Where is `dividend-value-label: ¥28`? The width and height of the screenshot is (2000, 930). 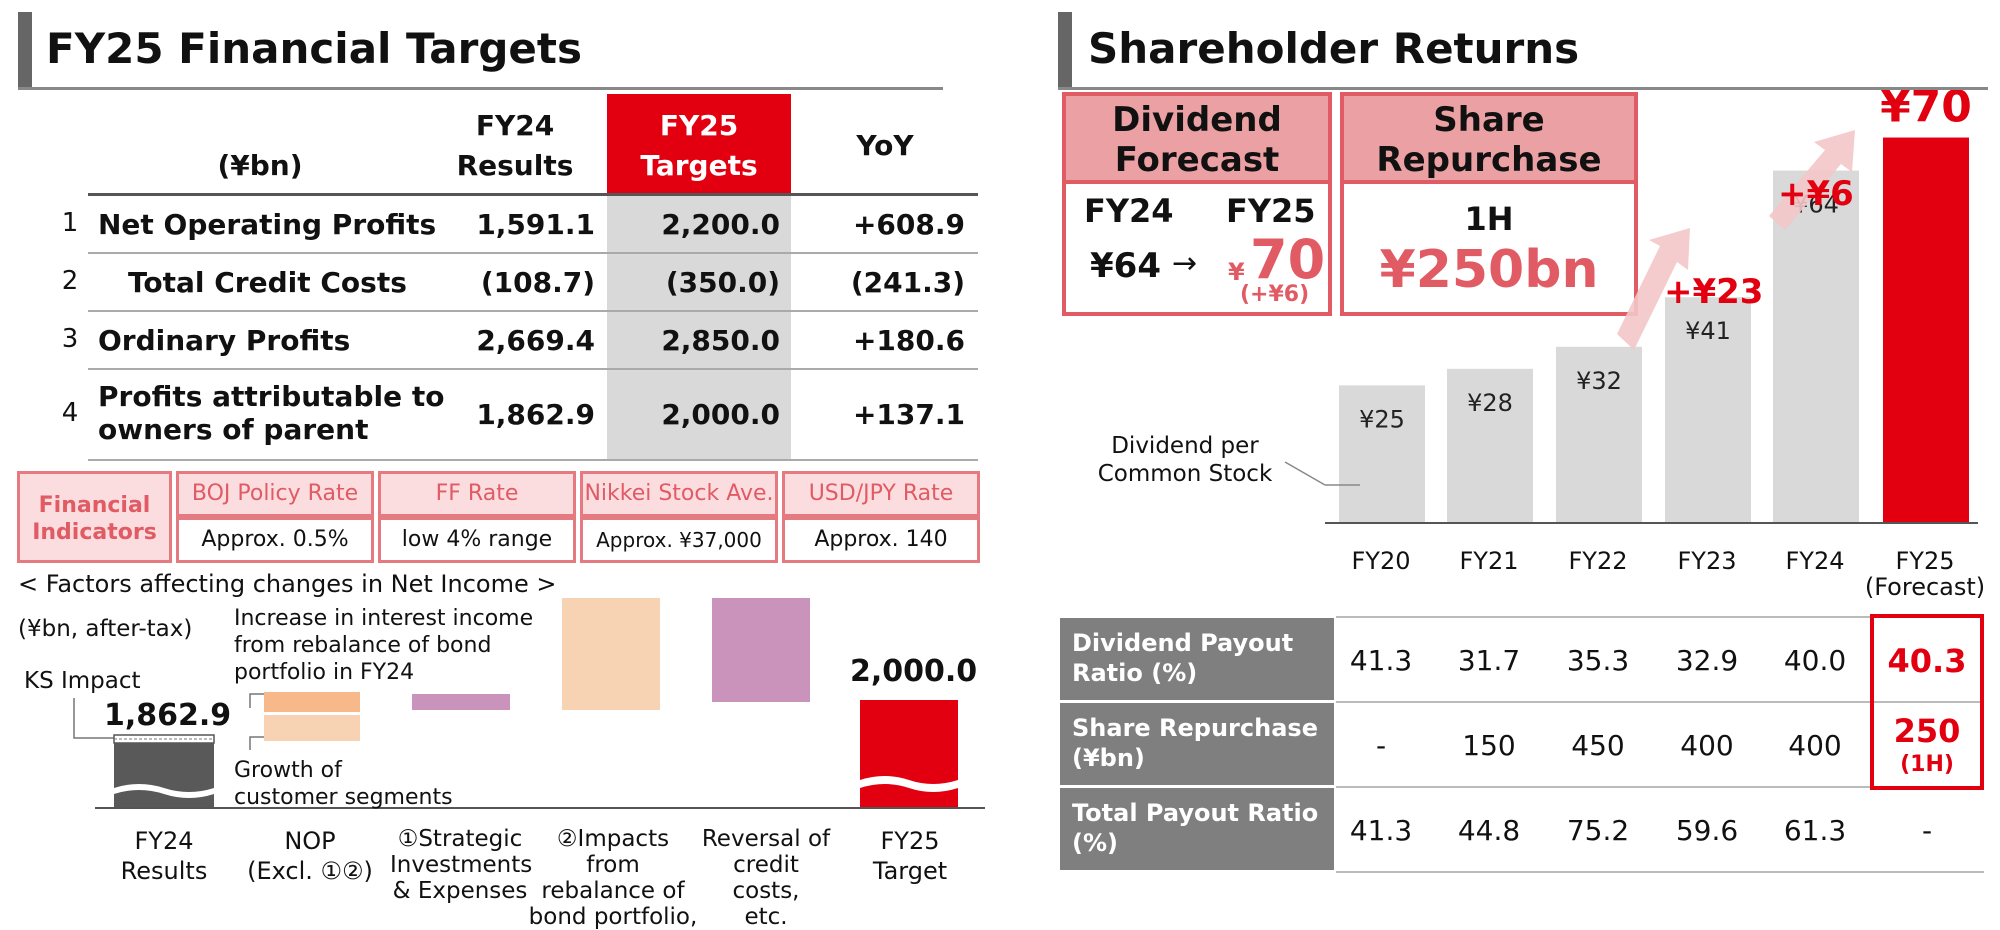 dividend-value-label: ¥28 is located at coordinates (1490, 403).